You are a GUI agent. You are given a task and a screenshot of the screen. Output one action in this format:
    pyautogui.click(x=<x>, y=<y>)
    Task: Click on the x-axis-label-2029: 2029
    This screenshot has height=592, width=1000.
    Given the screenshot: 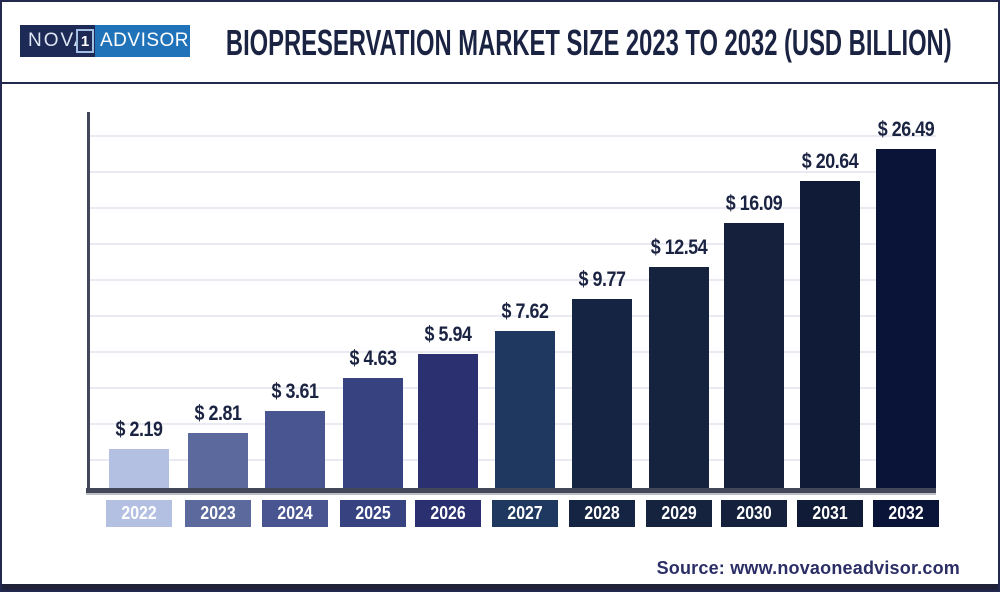 What is the action you would take?
    pyautogui.click(x=679, y=513)
    